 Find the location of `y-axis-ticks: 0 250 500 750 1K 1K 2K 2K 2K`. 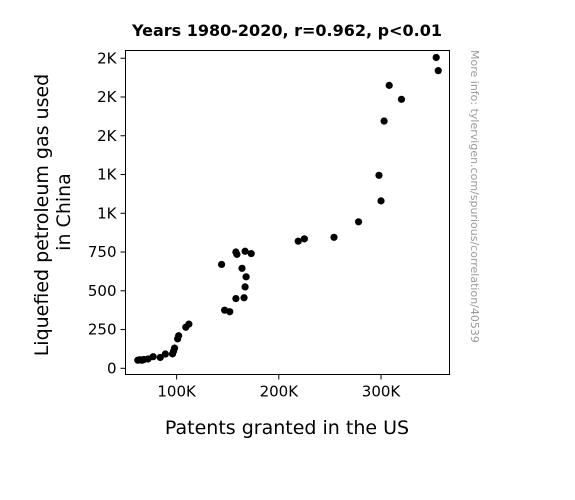

y-axis-ticks: 0 250 500 750 1K 1K 2K 2K 2K is located at coordinates (107, 213).